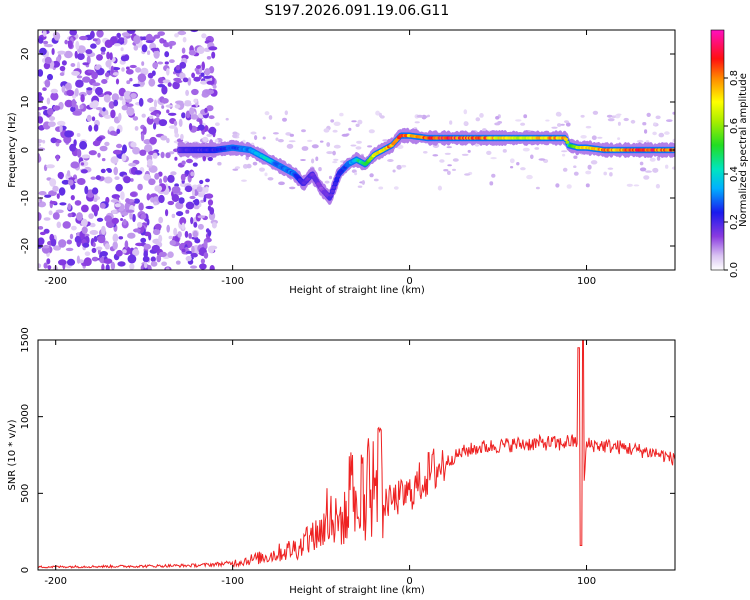 This screenshot has width=750, height=600. I want to click on spectrogram-x-tick-label: -200, so click(55, 281).